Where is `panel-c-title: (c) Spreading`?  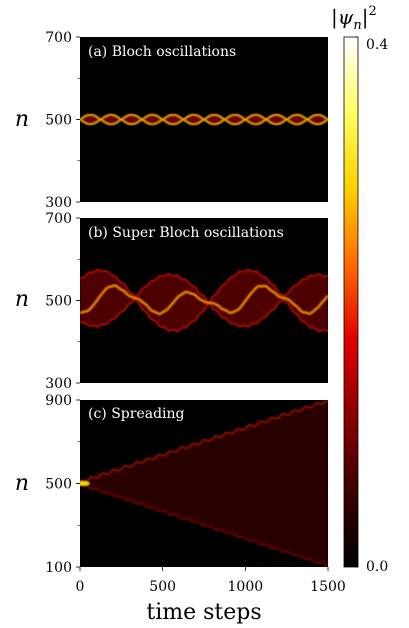
panel-c-title: (c) Spreading is located at coordinates (136, 414).